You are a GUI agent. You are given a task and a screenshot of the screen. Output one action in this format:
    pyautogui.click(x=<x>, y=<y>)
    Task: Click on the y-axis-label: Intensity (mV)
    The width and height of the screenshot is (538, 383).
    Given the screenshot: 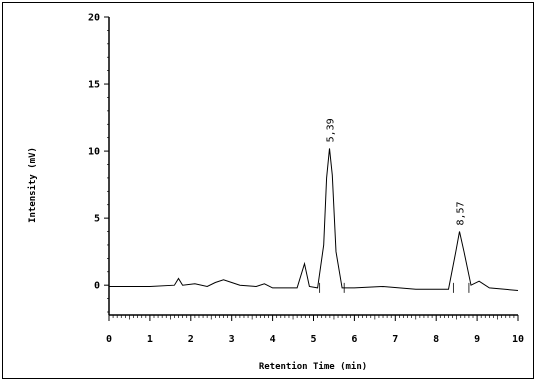 What is the action you would take?
    pyautogui.click(x=32, y=185)
    